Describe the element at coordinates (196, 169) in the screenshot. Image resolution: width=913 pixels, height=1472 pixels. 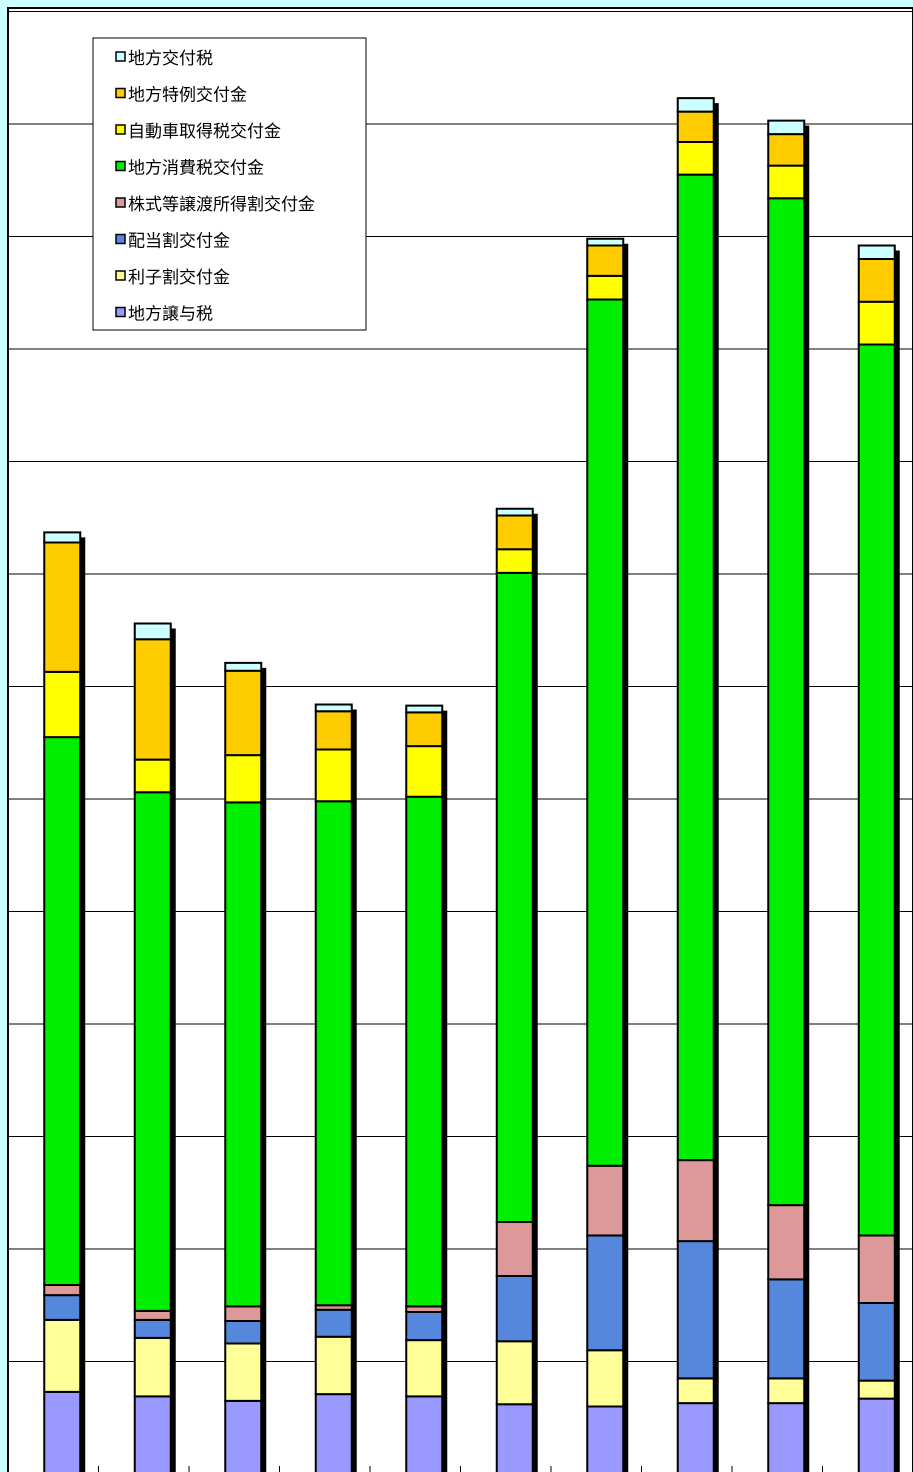
I see `legend-label: 地方消費税交付金` at that location.